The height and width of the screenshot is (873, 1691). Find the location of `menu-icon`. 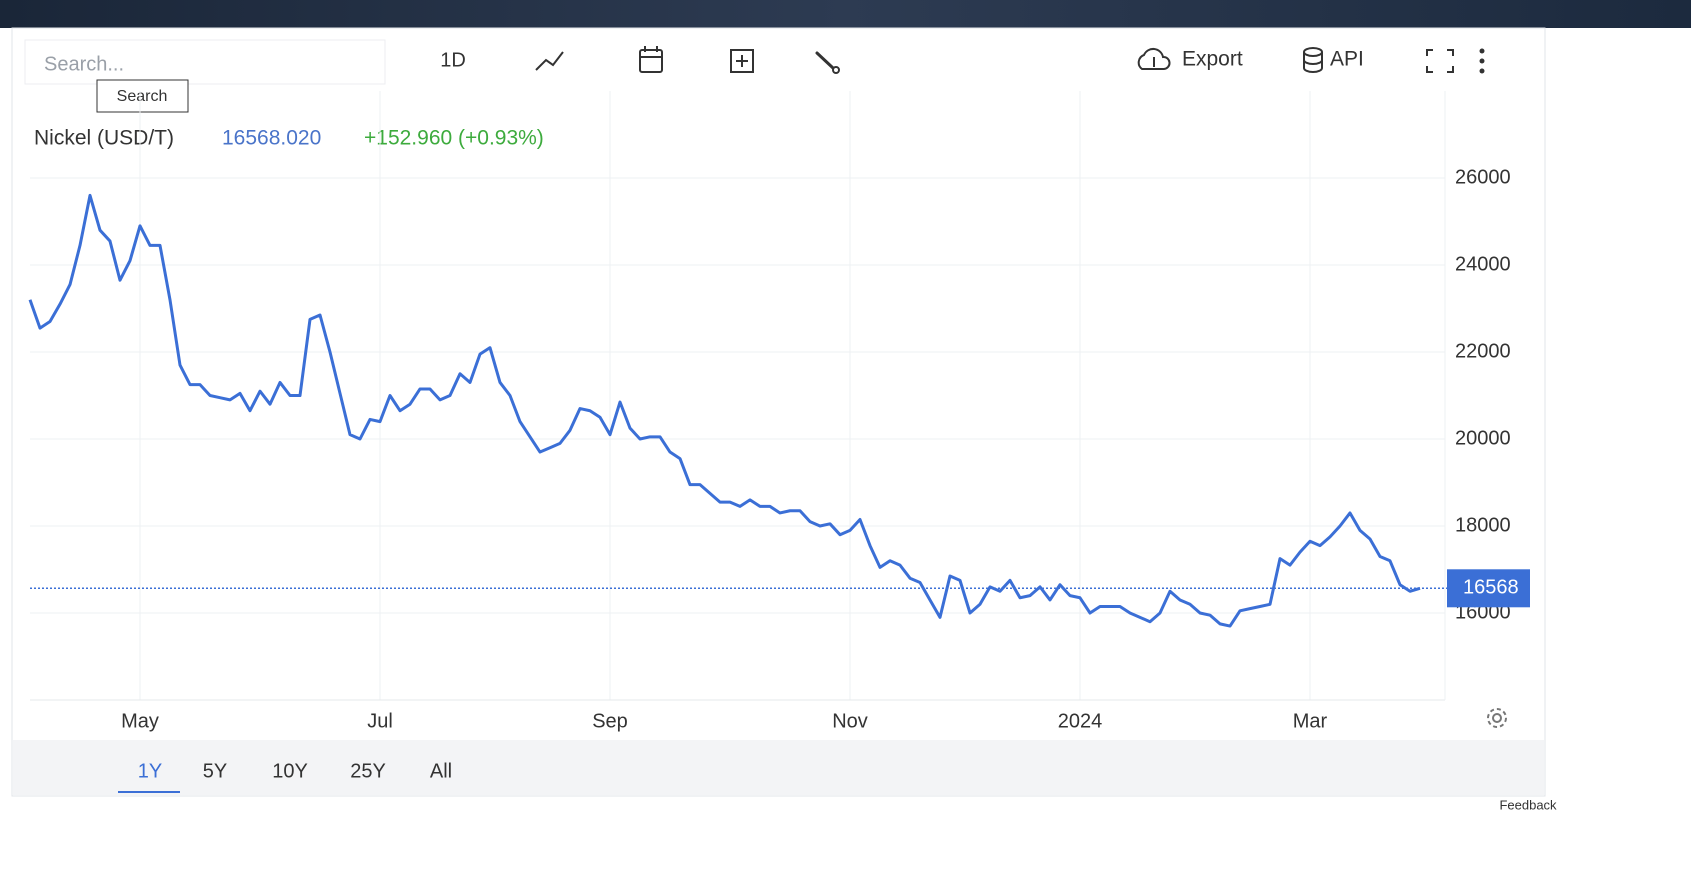

menu-icon is located at coordinates (1482, 61).